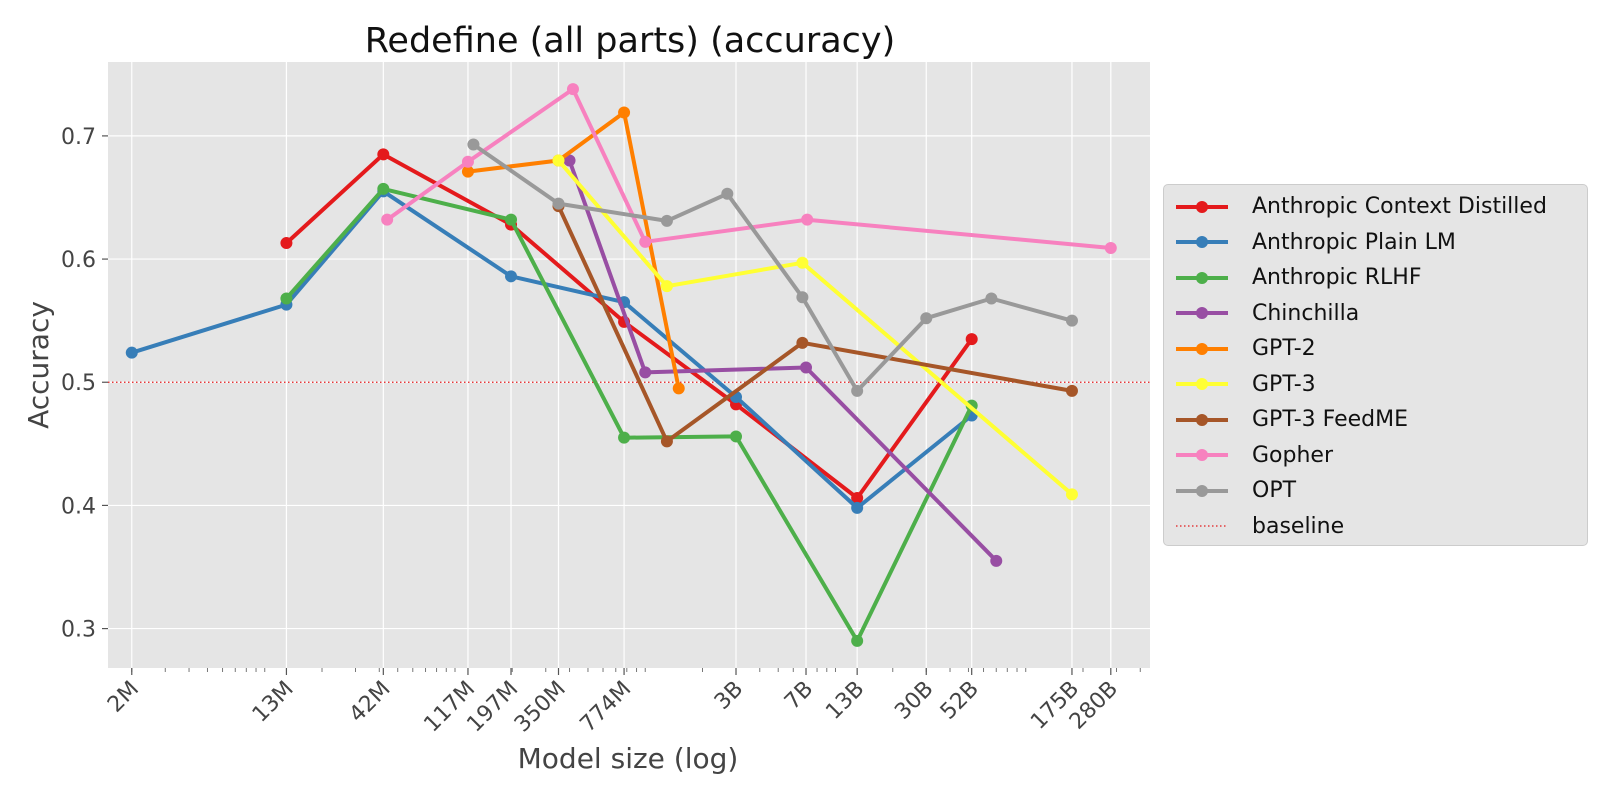 This screenshot has width=1600, height=800. What do you see at coordinates (123, 697) in the screenshot?
I see `x-tick-label: 2M` at bounding box center [123, 697].